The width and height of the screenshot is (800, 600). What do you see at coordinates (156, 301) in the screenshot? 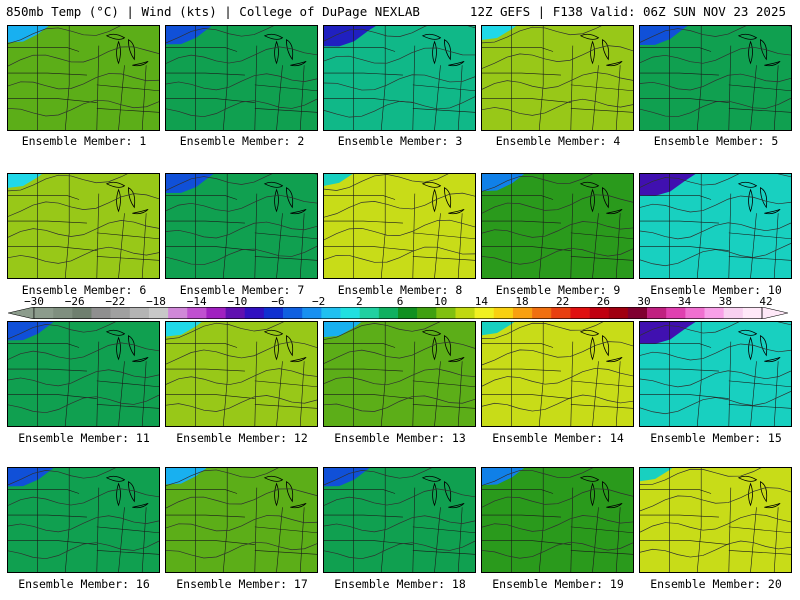
I see `colorbar-tick-label: −18` at bounding box center [156, 301].